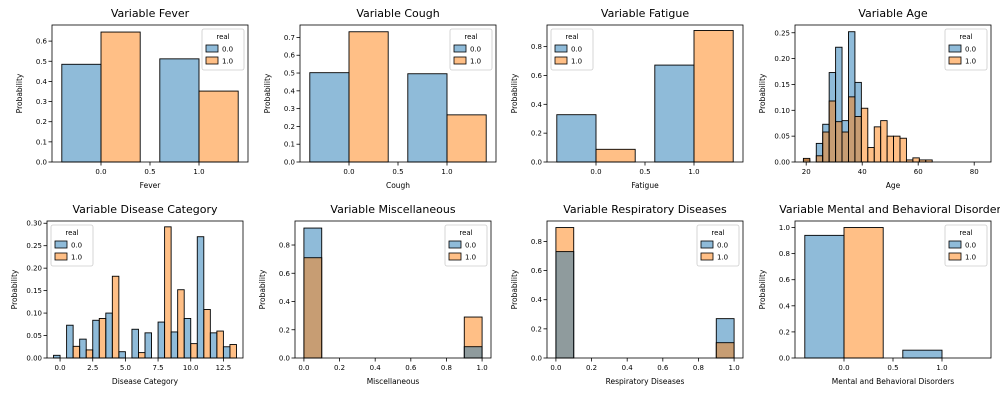  What do you see at coordinates (34, 224) in the screenshot?
I see `y-tick-label: 0.30` at bounding box center [34, 224].